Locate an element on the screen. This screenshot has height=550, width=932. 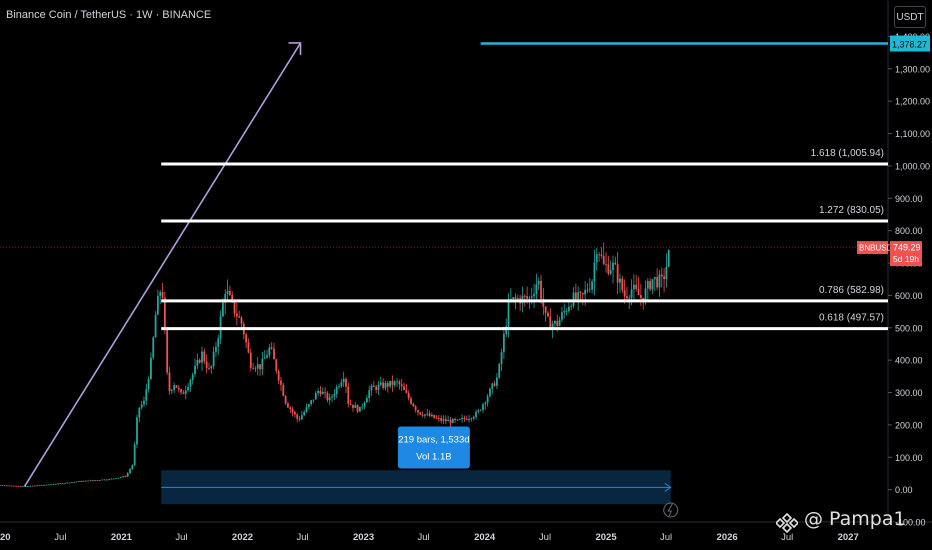
y-tick-label: 400.00 is located at coordinates (909, 361).